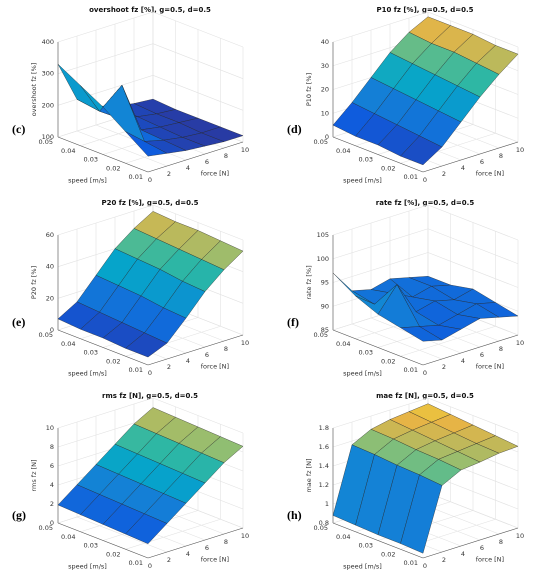 The image size is (550, 584). Describe the element at coordinates (34, 282) in the screenshot. I see `z-axis-label: P20 fz [%]` at that location.